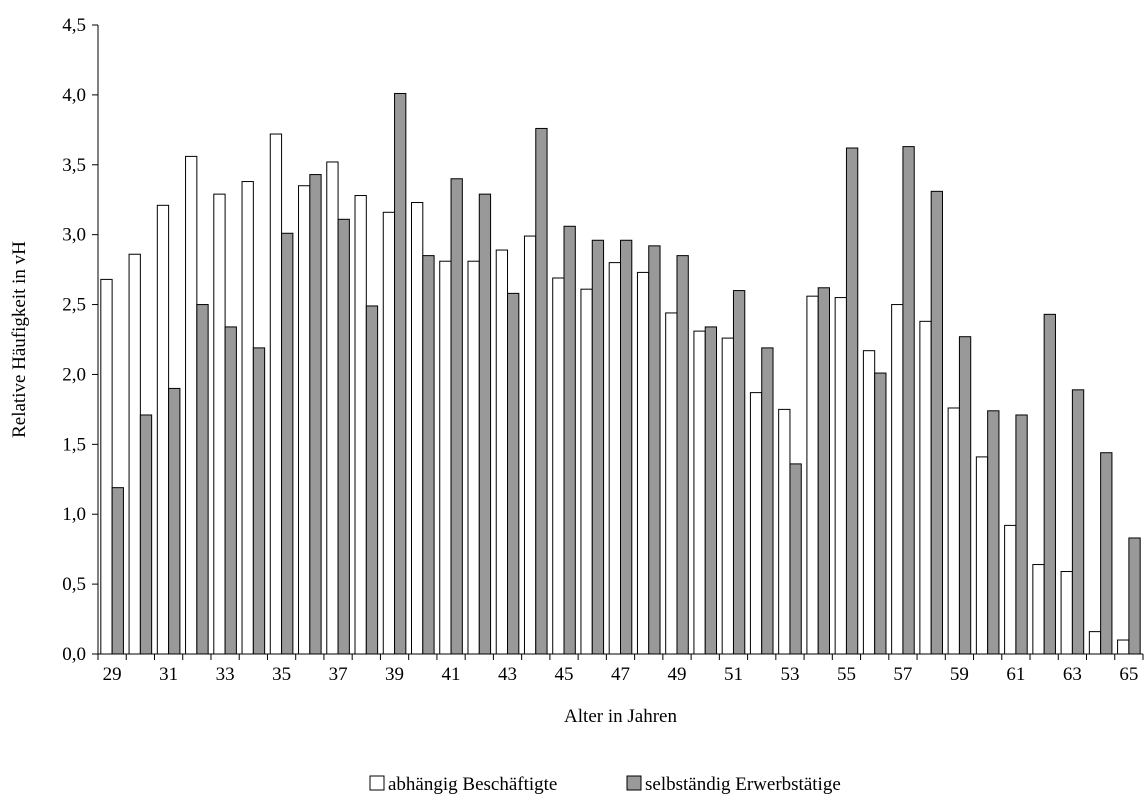 The height and width of the screenshot is (807, 1147). What do you see at coordinates (74, 514) in the screenshot?
I see `y-tick-label: 1,0` at bounding box center [74, 514].